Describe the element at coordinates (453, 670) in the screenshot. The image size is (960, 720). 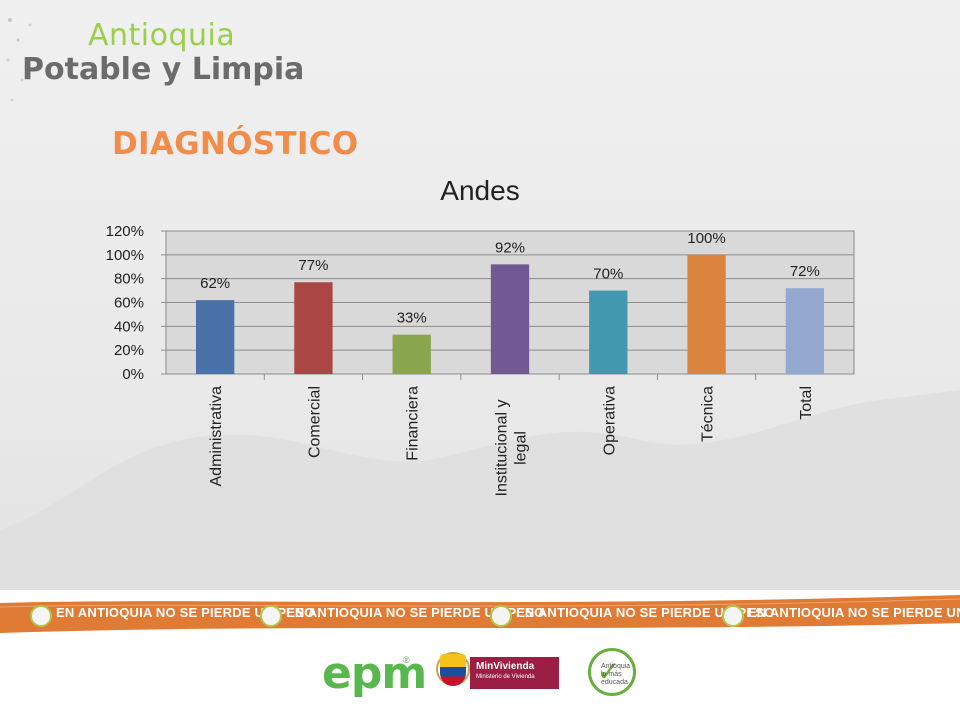
I see `colombia-shield-icon` at that location.